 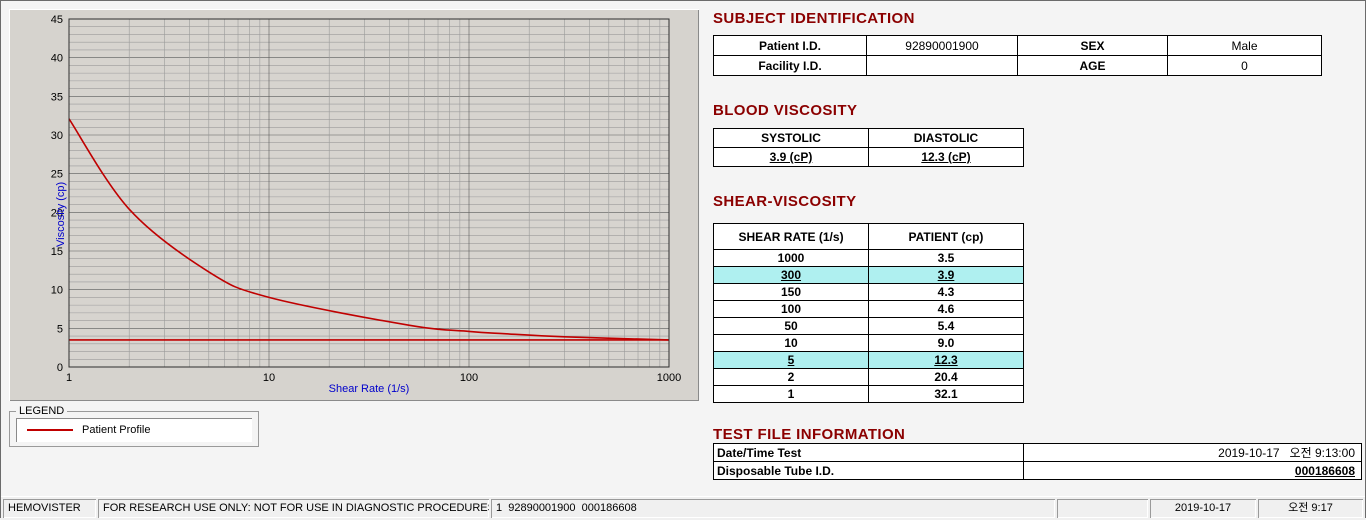 I want to click on shear-row: 50 5.4, so click(x=868, y=326).